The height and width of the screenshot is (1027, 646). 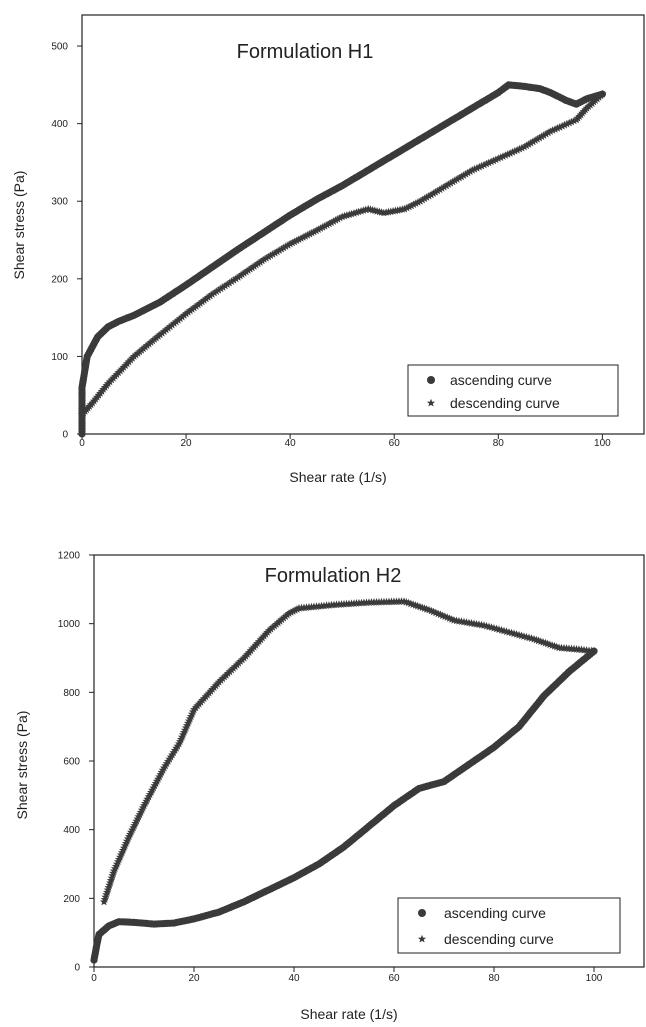 What do you see at coordinates (499, 939) in the screenshot?
I see `legend-label-descending-h2: descending curve` at bounding box center [499, 939].